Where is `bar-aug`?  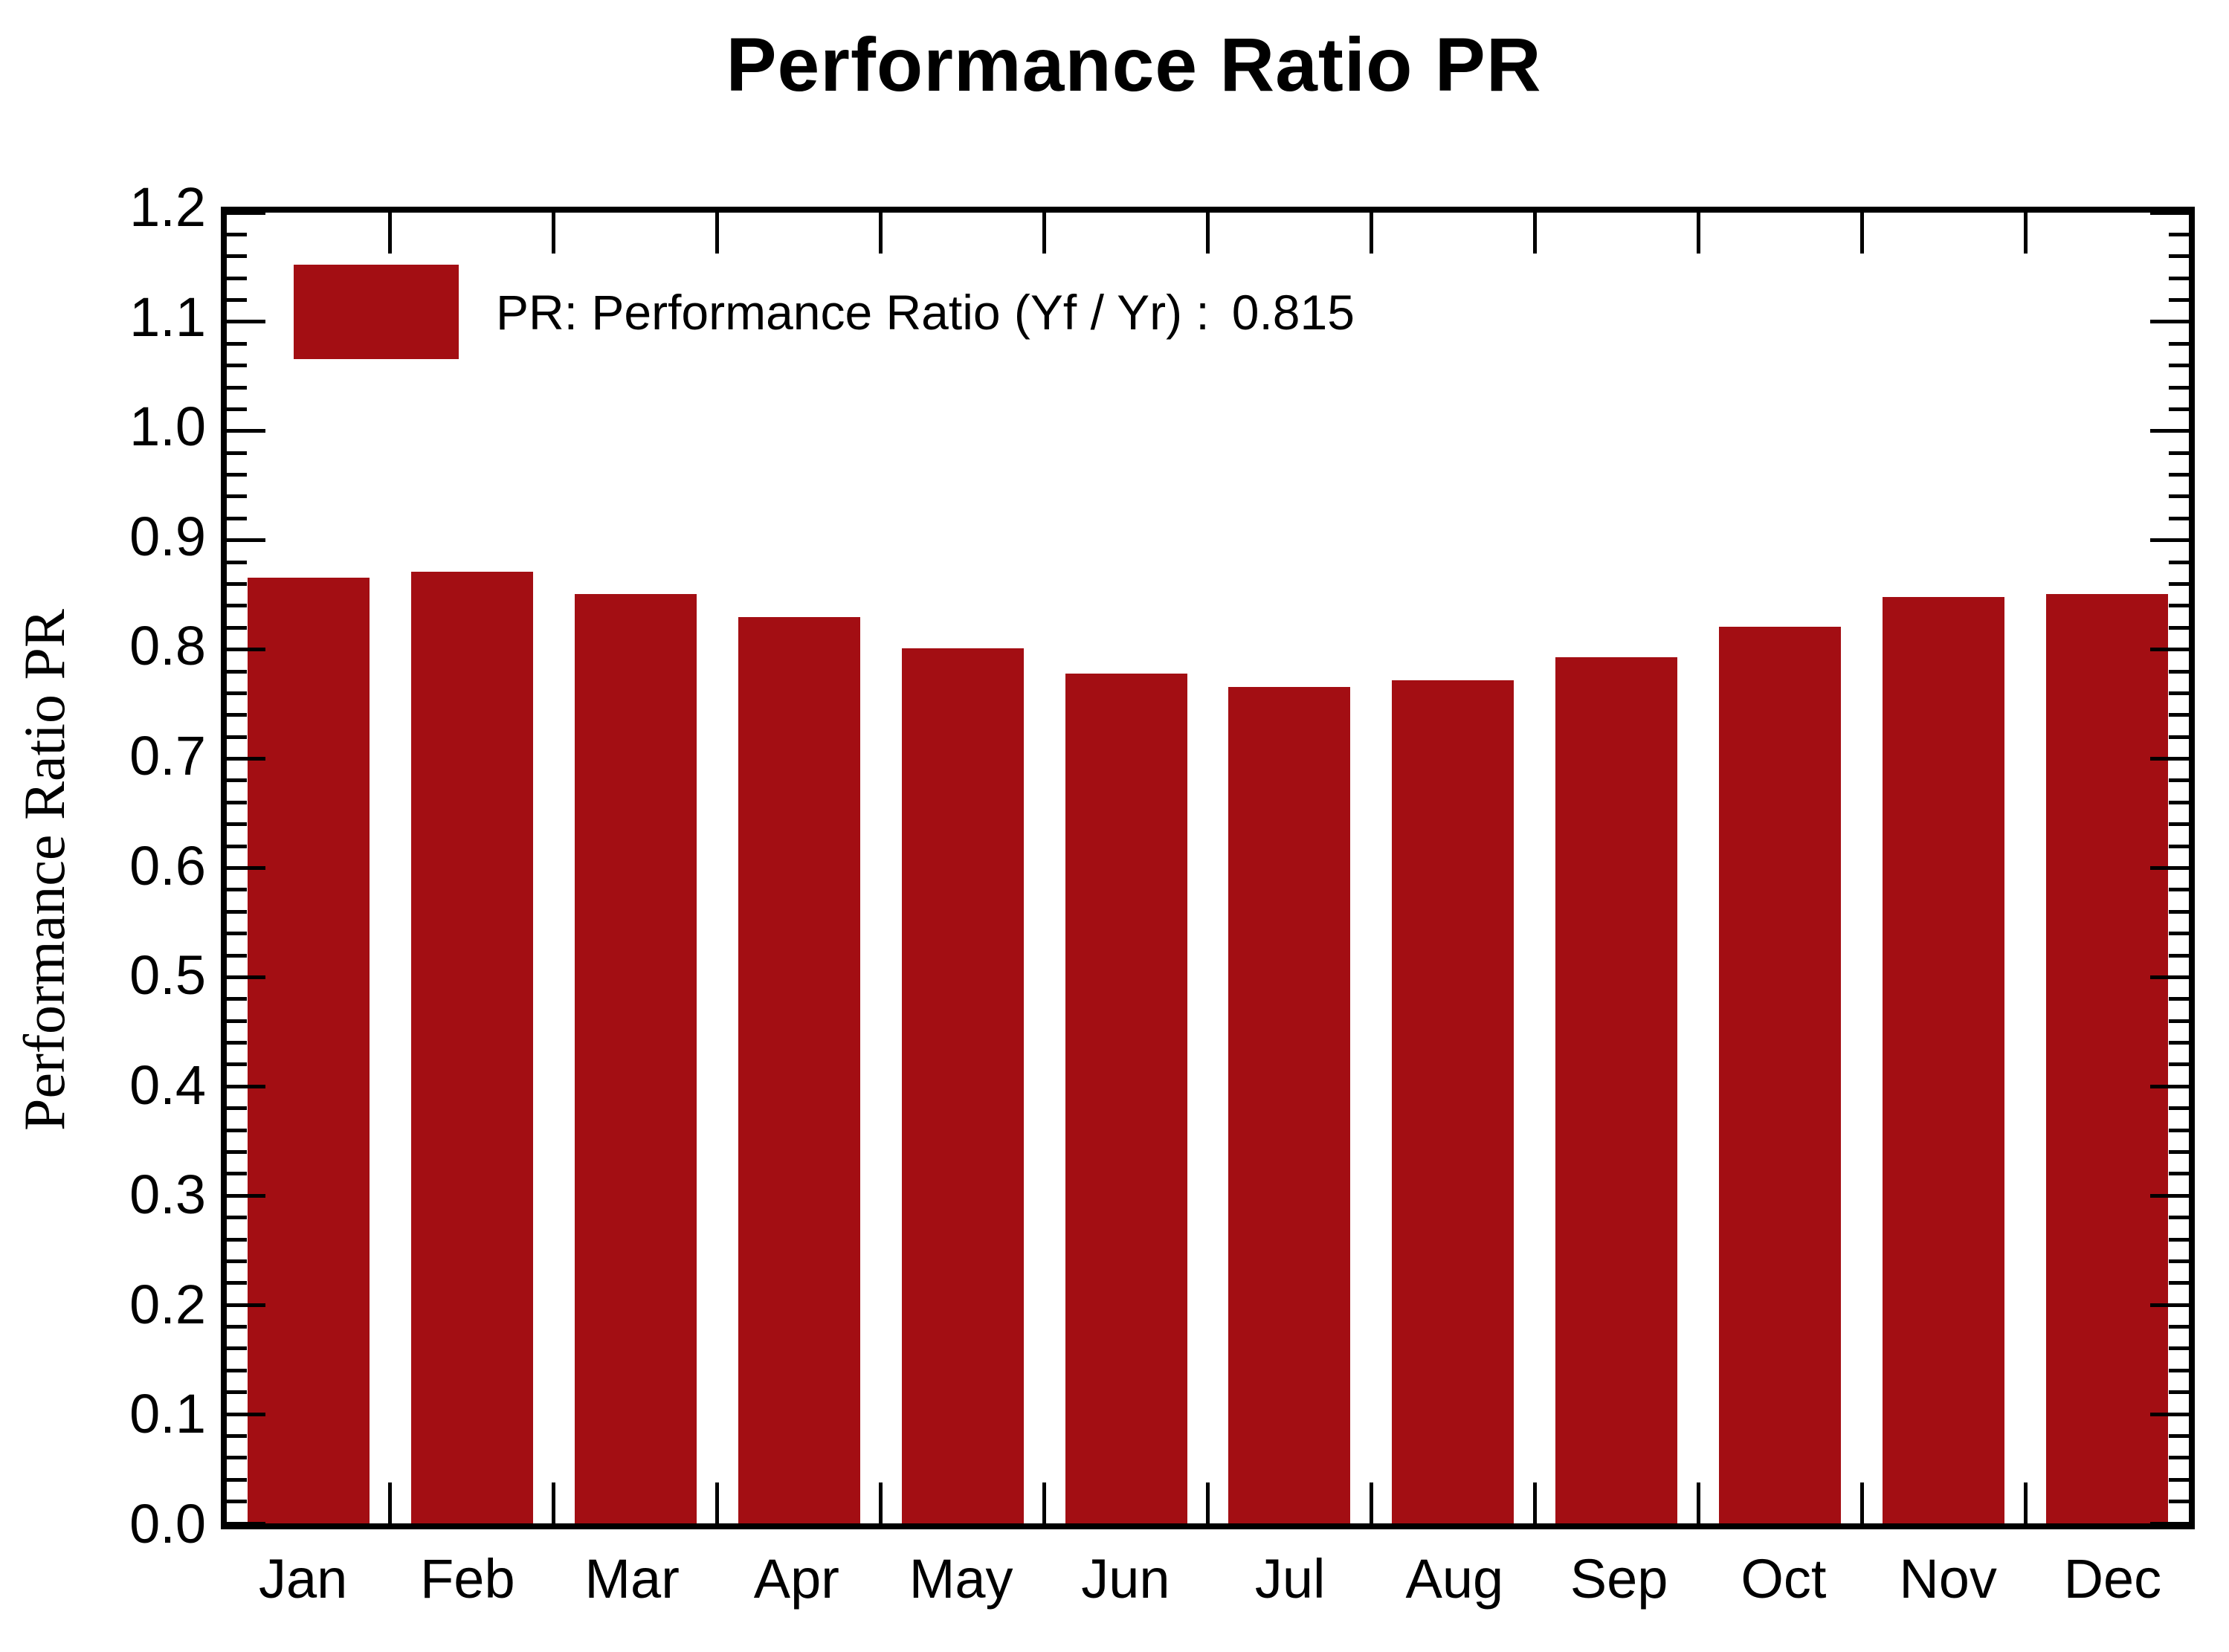
bar-aug is located at coordinates (1453, 1101).